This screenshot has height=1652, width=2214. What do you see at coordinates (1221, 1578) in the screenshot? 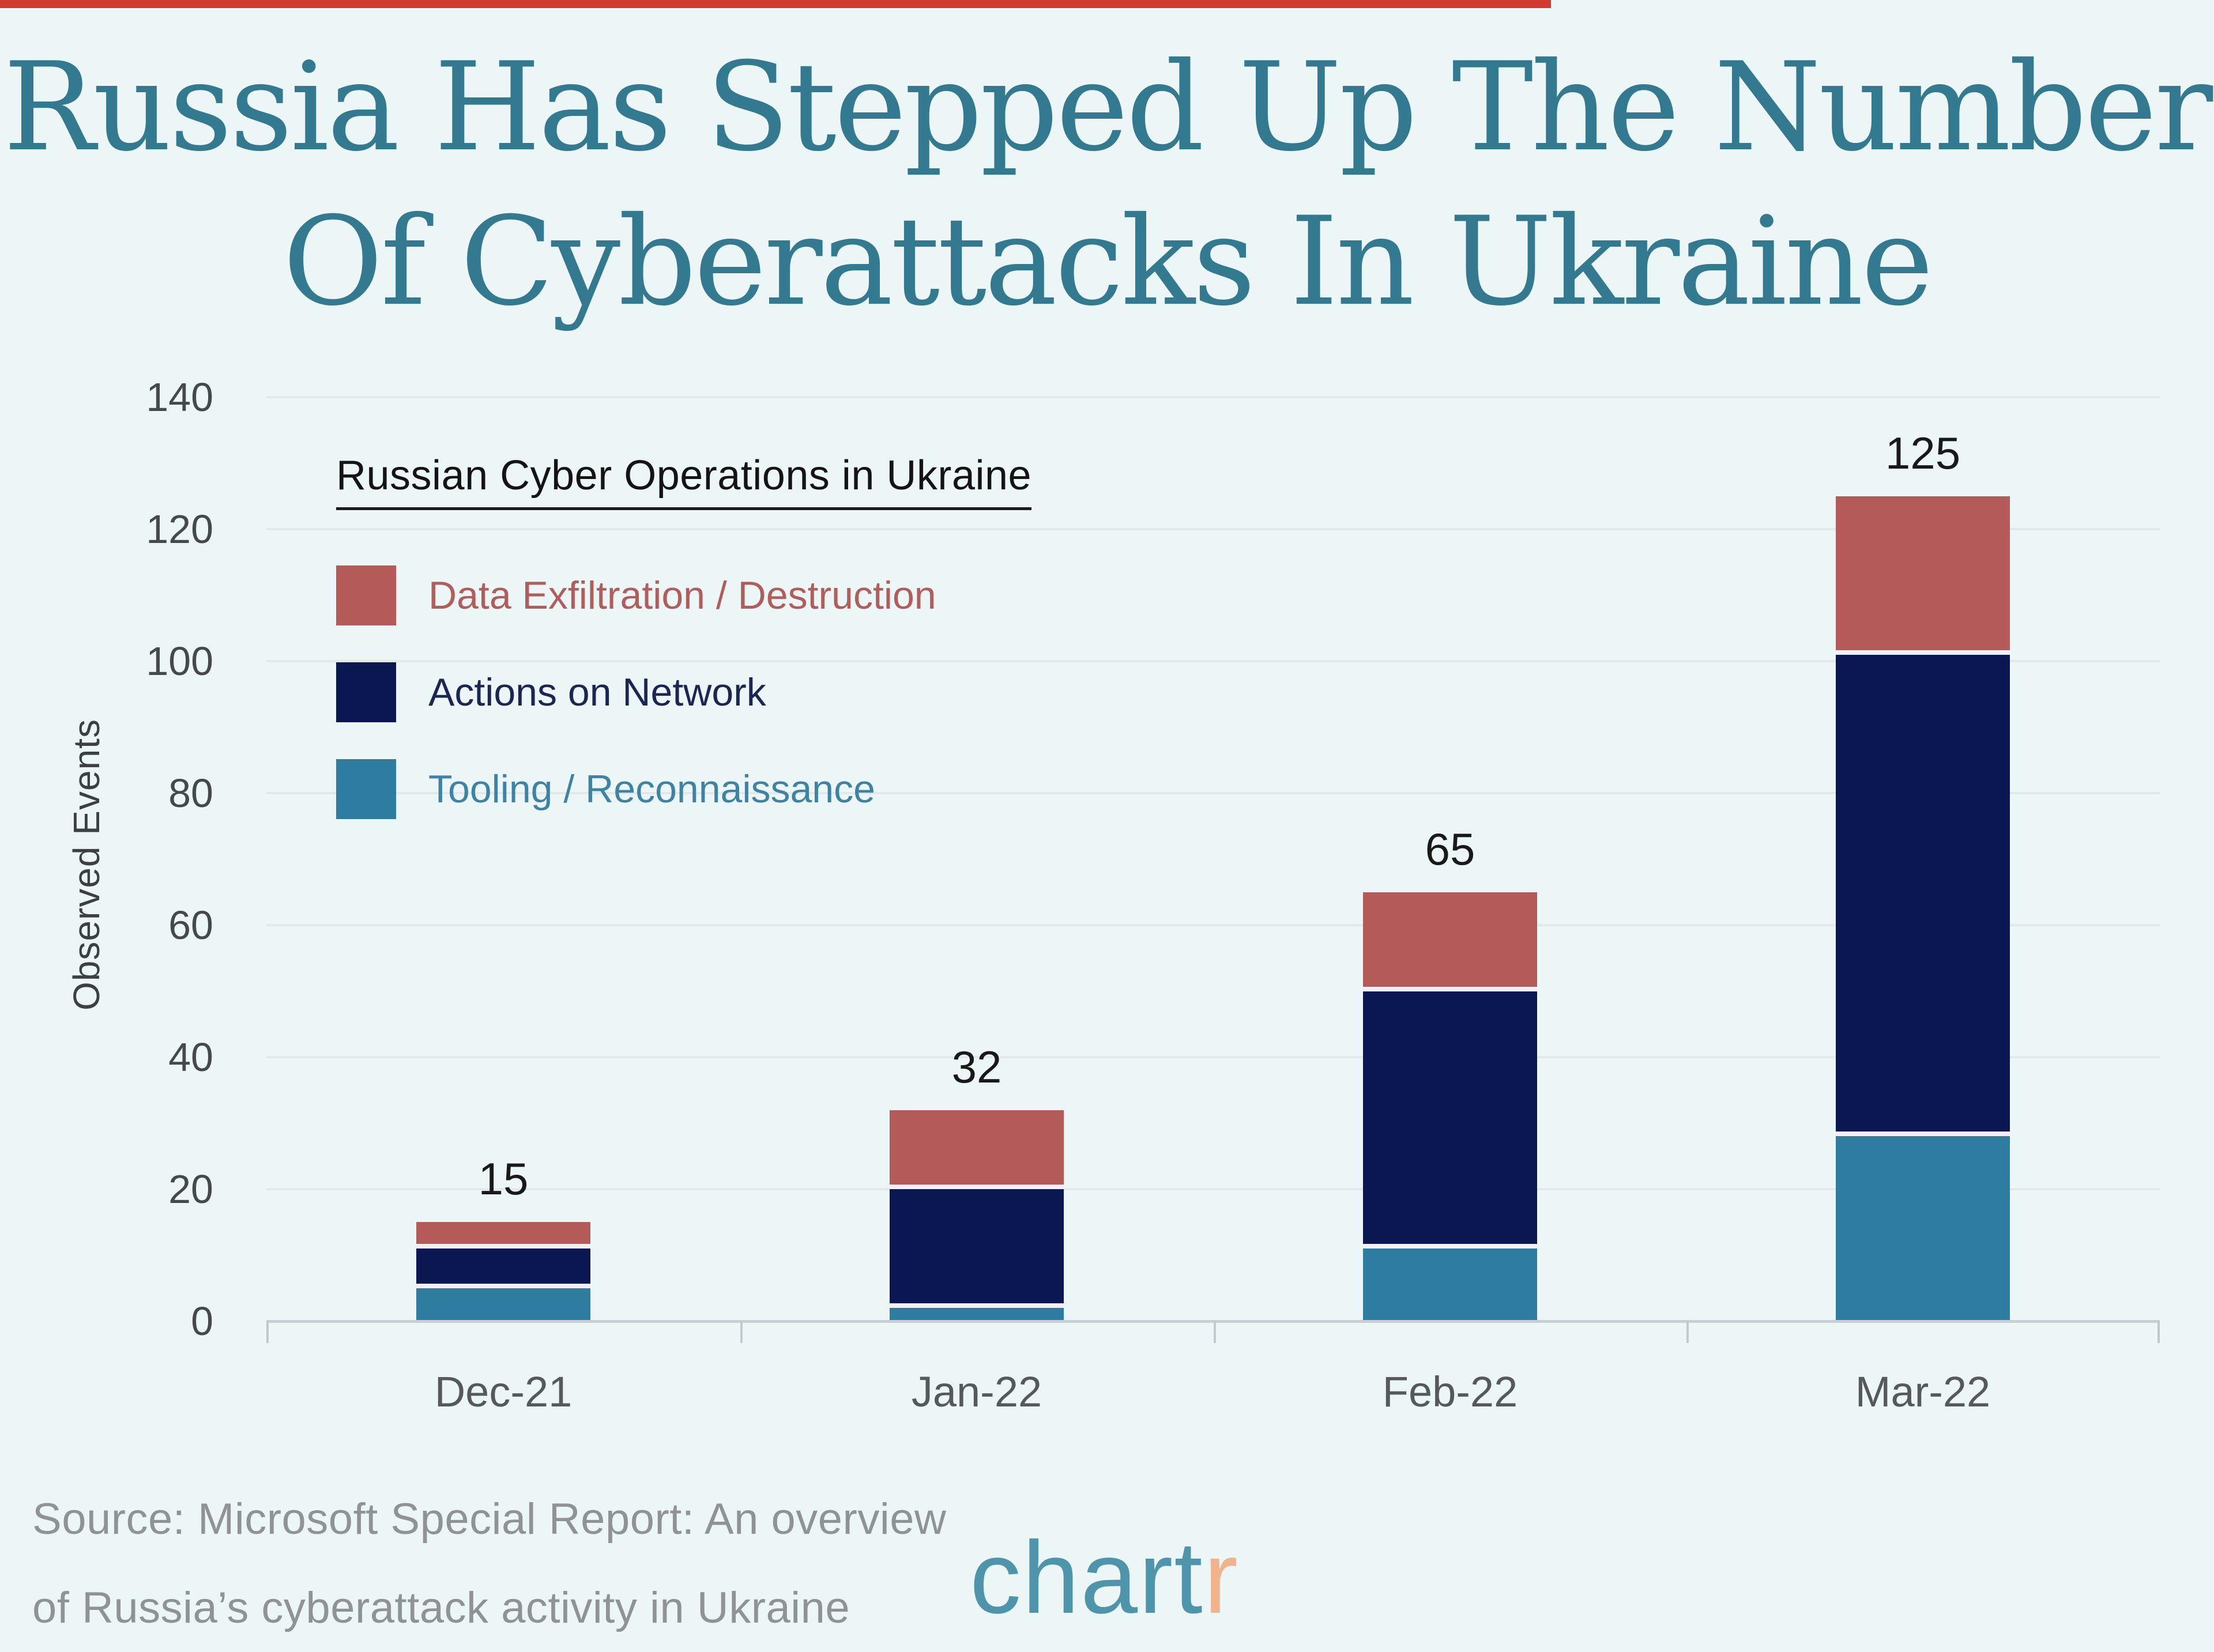
I see `chartr-logo-r: r` at bounding box center [1221, 1578].